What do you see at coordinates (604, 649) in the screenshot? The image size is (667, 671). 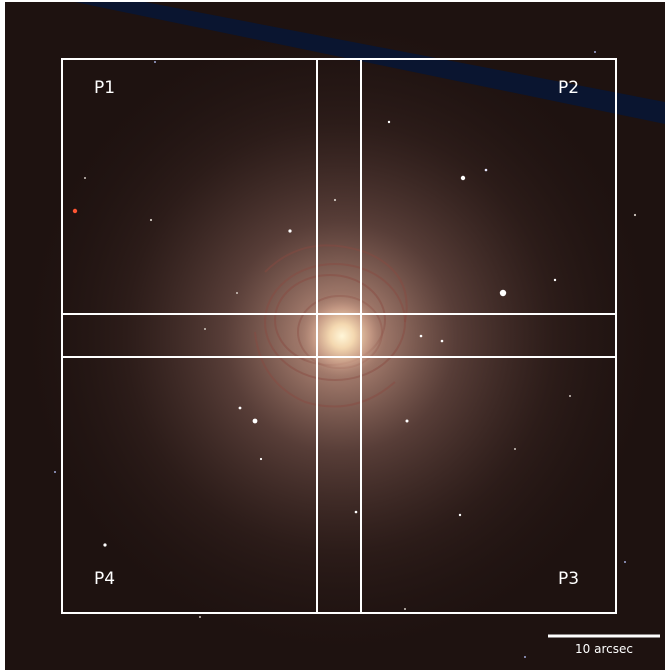 I see `scale-bar-label: 10 arcsec` at bounding box center [604, 649].